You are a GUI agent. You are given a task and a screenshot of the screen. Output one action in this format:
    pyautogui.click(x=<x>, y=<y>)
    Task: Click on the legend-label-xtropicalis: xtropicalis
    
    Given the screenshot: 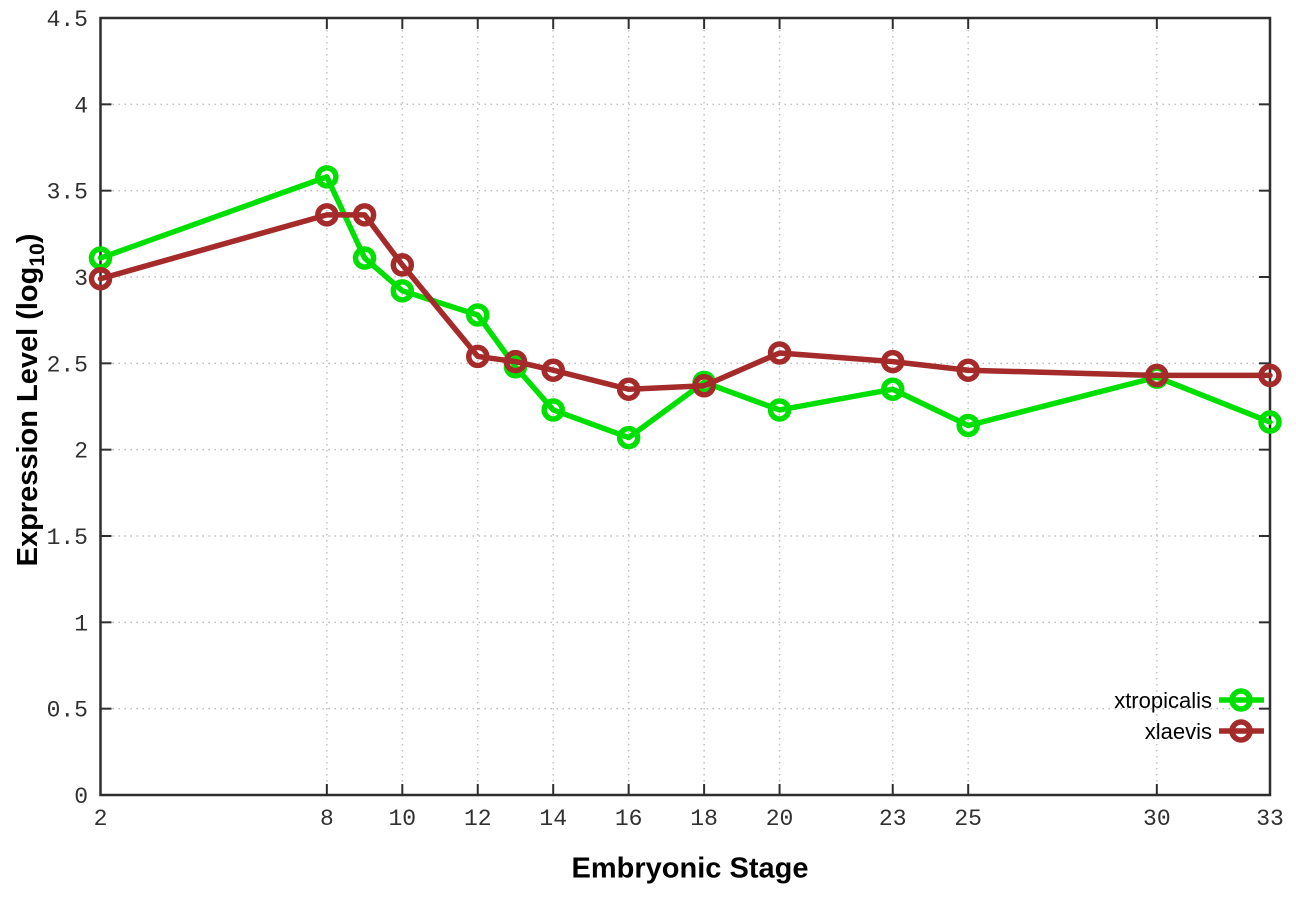 What is the action you would take?
    pyautogui.click(x=1163, y=700)
    